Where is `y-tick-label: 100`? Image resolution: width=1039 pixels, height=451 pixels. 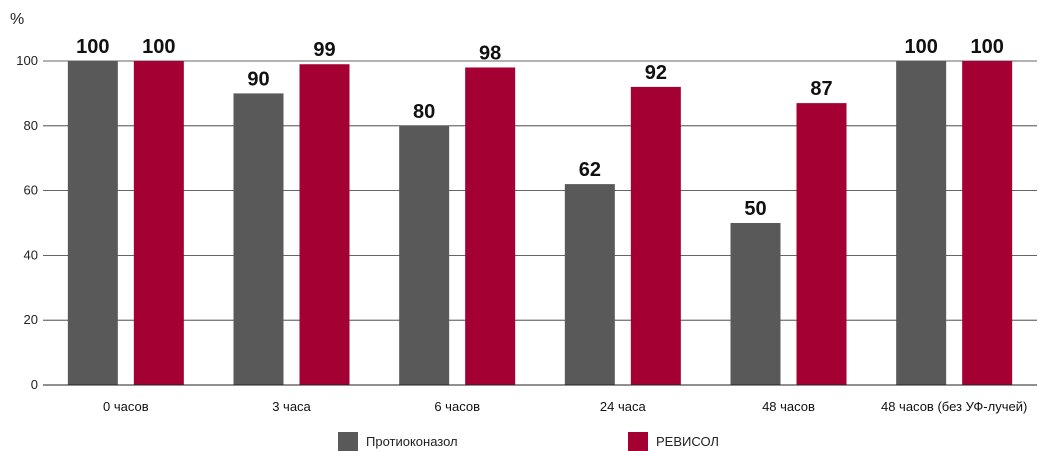 y-tick-label: 100 is located at coordinates (27, 60).